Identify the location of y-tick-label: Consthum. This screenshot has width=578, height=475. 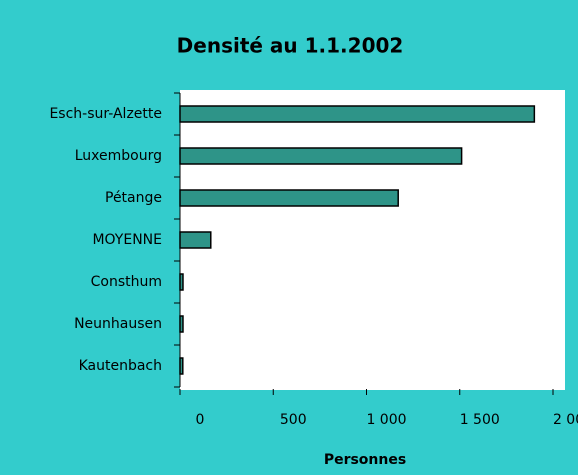
(126, 282).